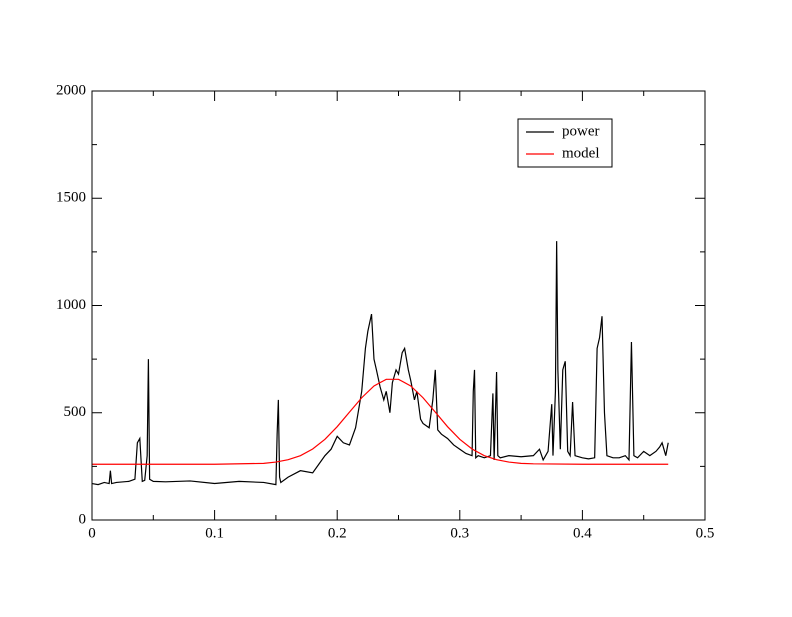  I want to click on x-tick-label: 0.1, so click(214, 533).